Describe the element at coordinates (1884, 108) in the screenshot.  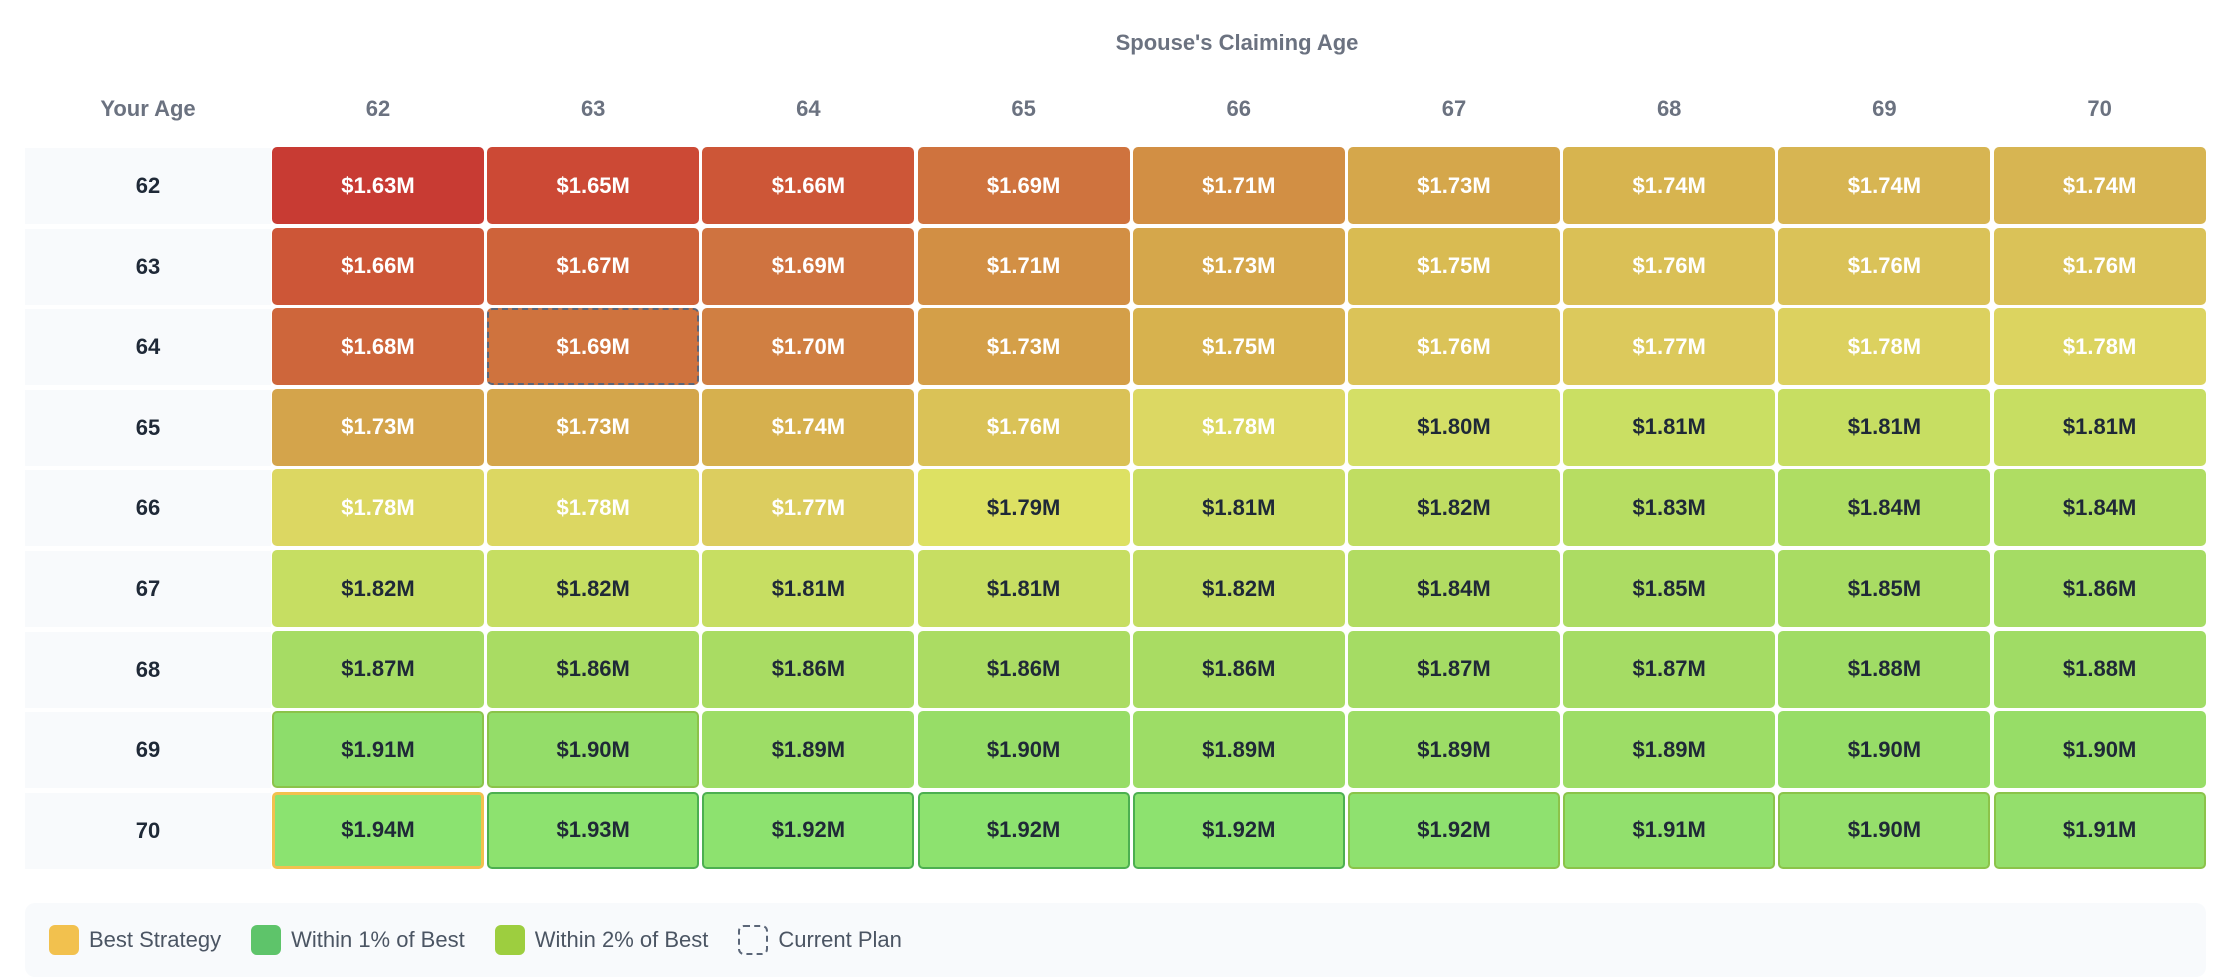
I see `column-header: 69` at that location.